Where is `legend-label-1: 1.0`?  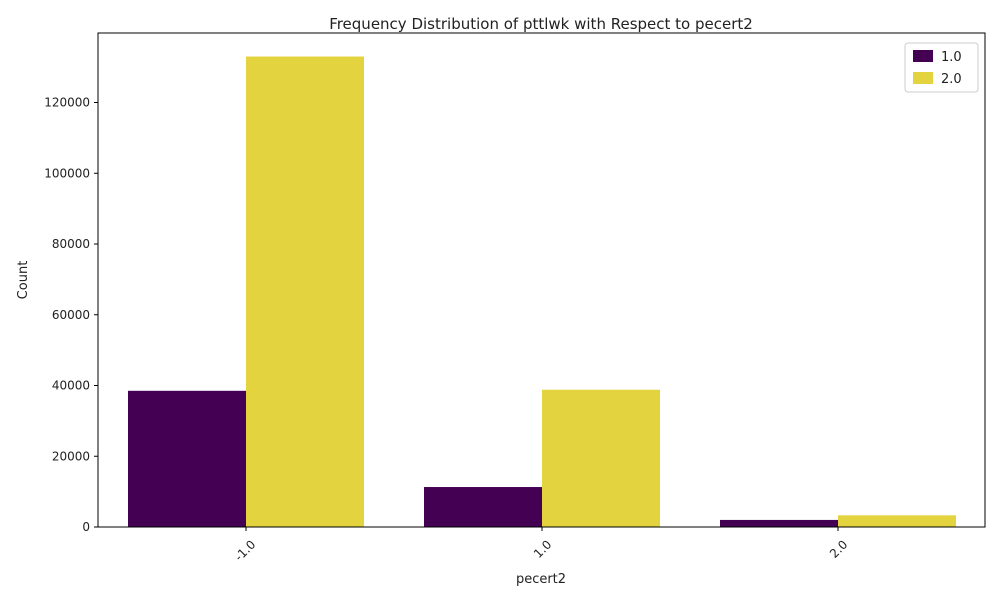 legend-label-1: 1.0 is located at coordinates (951, 57).